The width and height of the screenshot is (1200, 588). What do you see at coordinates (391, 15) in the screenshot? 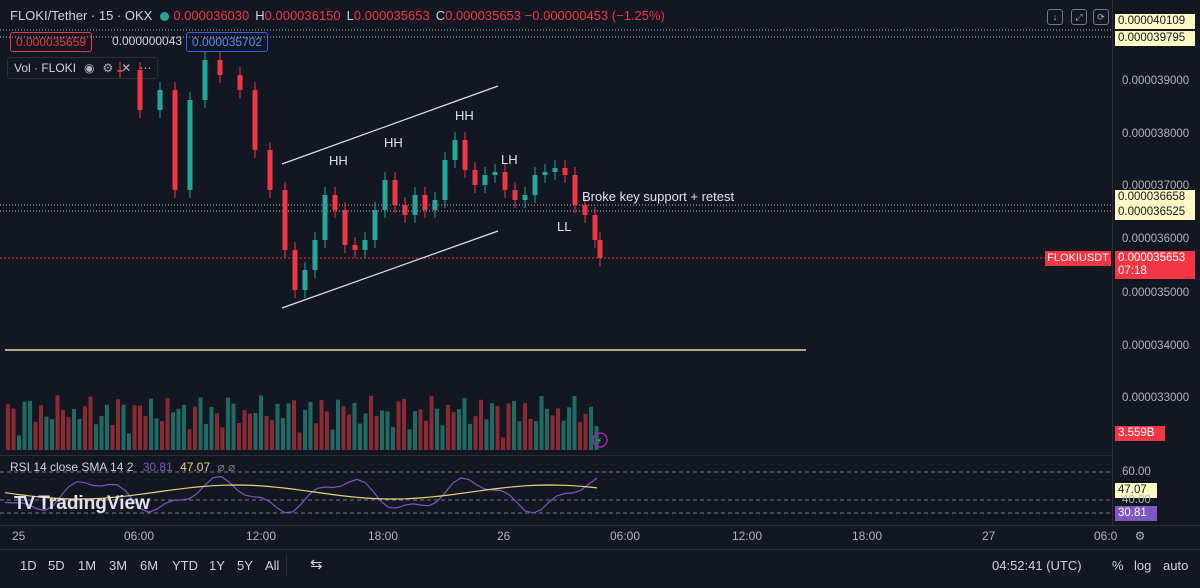
I see `low-value: 0.000035653` at bounding box center [391, 15].